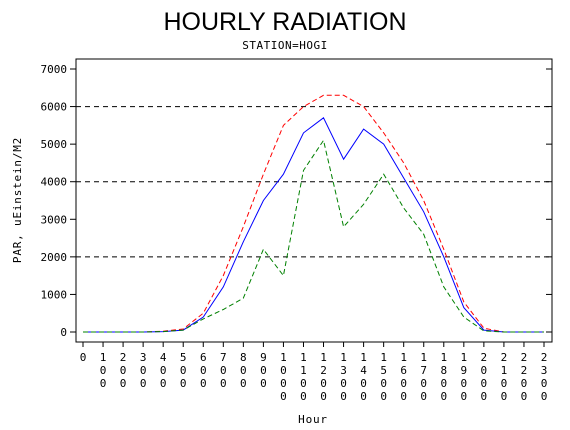 The image size is (570, 430). I want to click on x-tick-label: 0, so click(83, 357).